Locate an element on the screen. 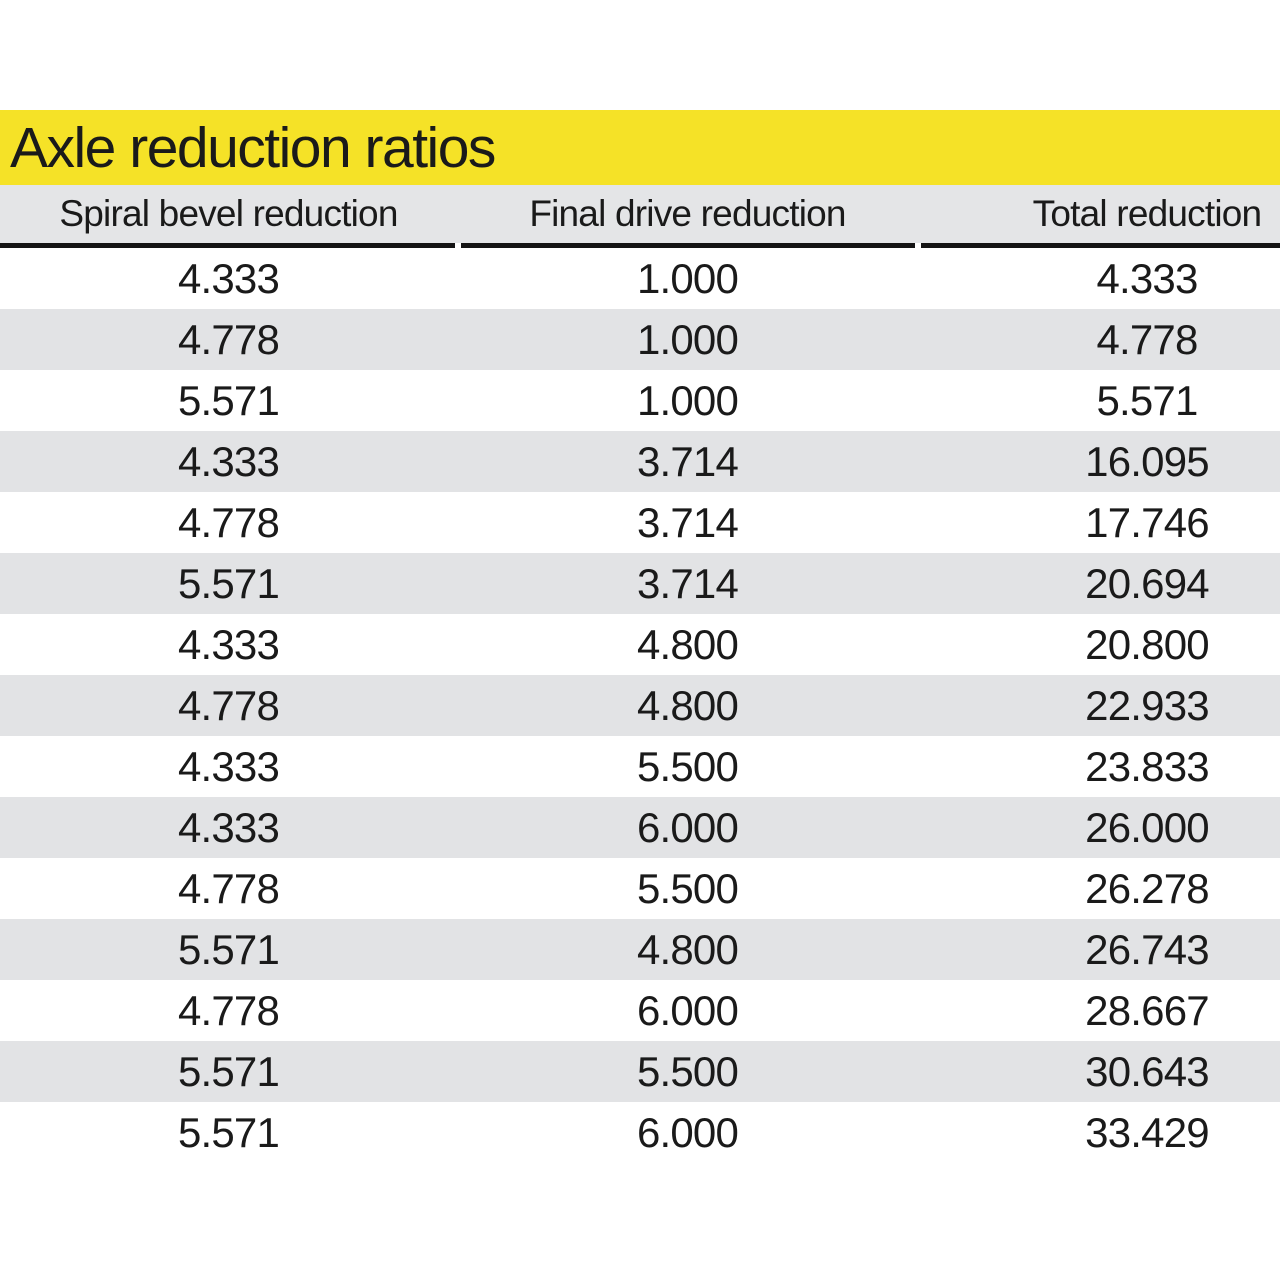 The image size is (1280, 1280). table-row: 5.571 4.800 26.743 is located at coordinates (640, 949).